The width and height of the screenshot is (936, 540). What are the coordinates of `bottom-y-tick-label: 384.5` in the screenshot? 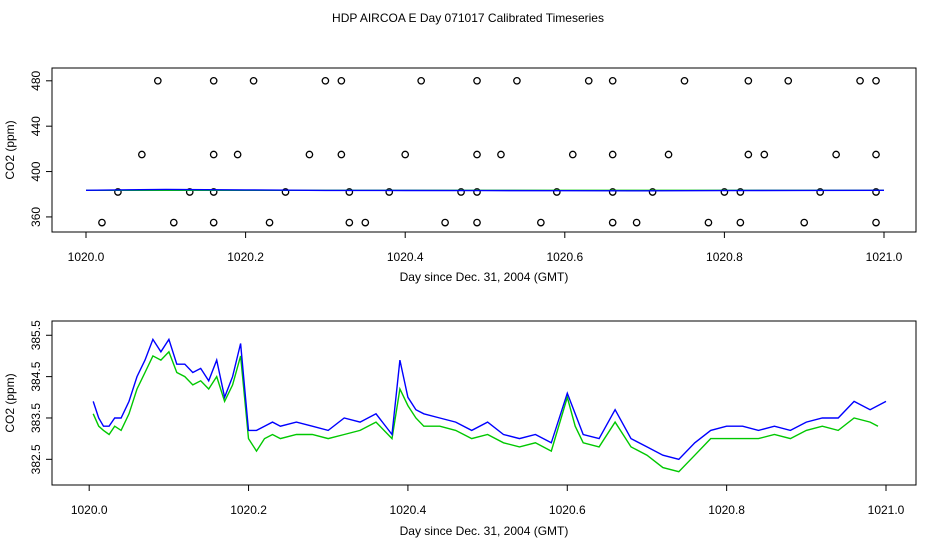 It's located at (36, 376).